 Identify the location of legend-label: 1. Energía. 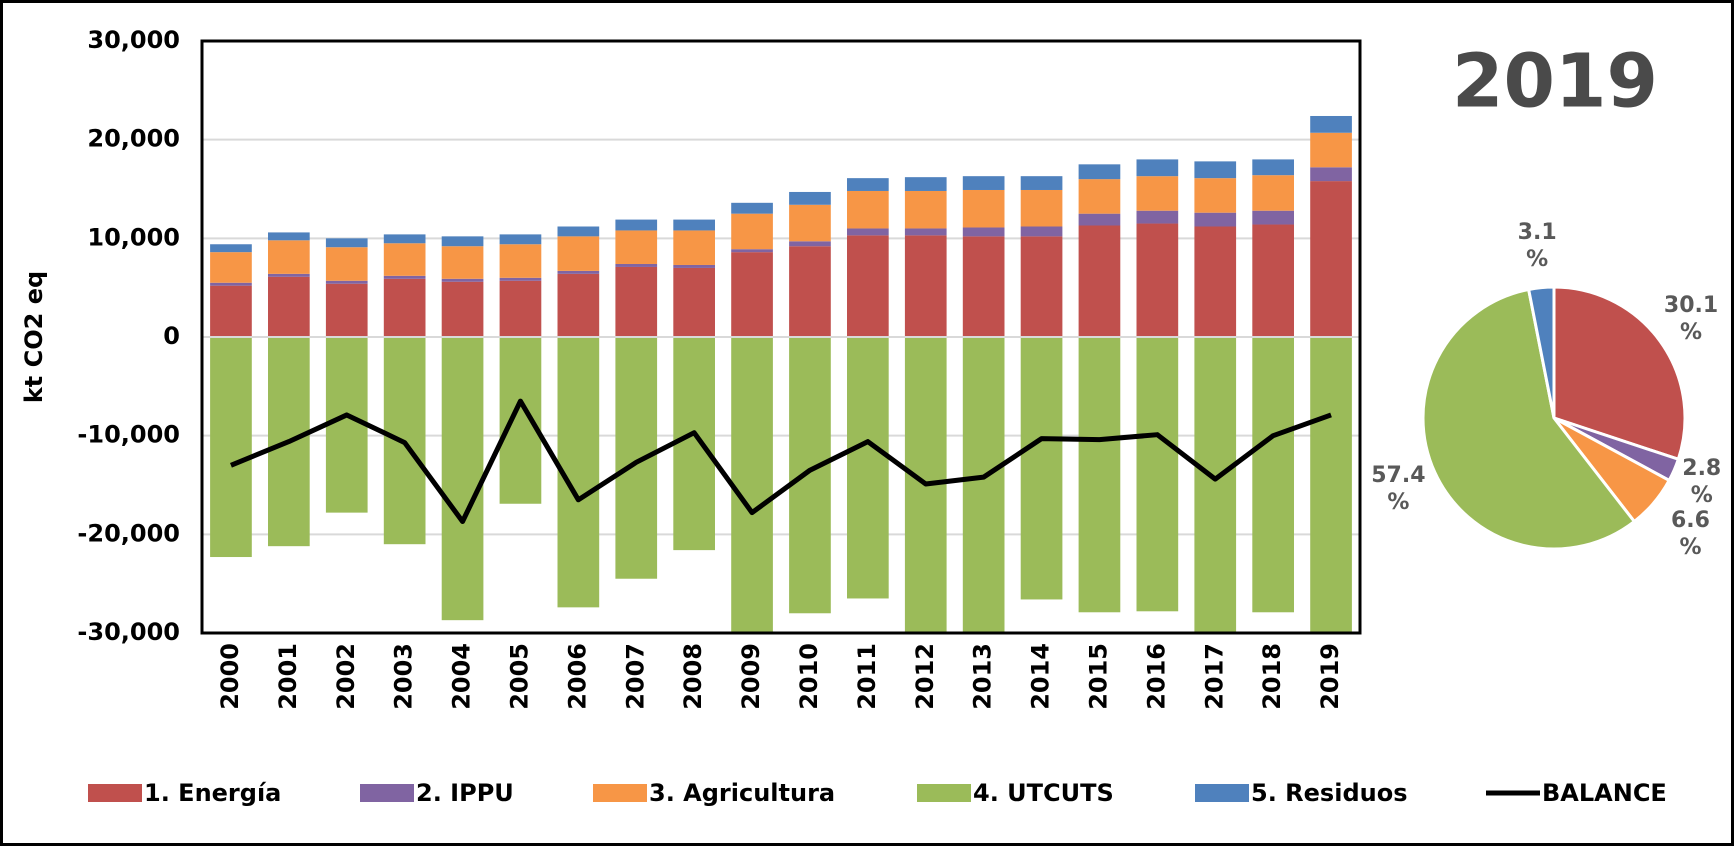
(212, 793).